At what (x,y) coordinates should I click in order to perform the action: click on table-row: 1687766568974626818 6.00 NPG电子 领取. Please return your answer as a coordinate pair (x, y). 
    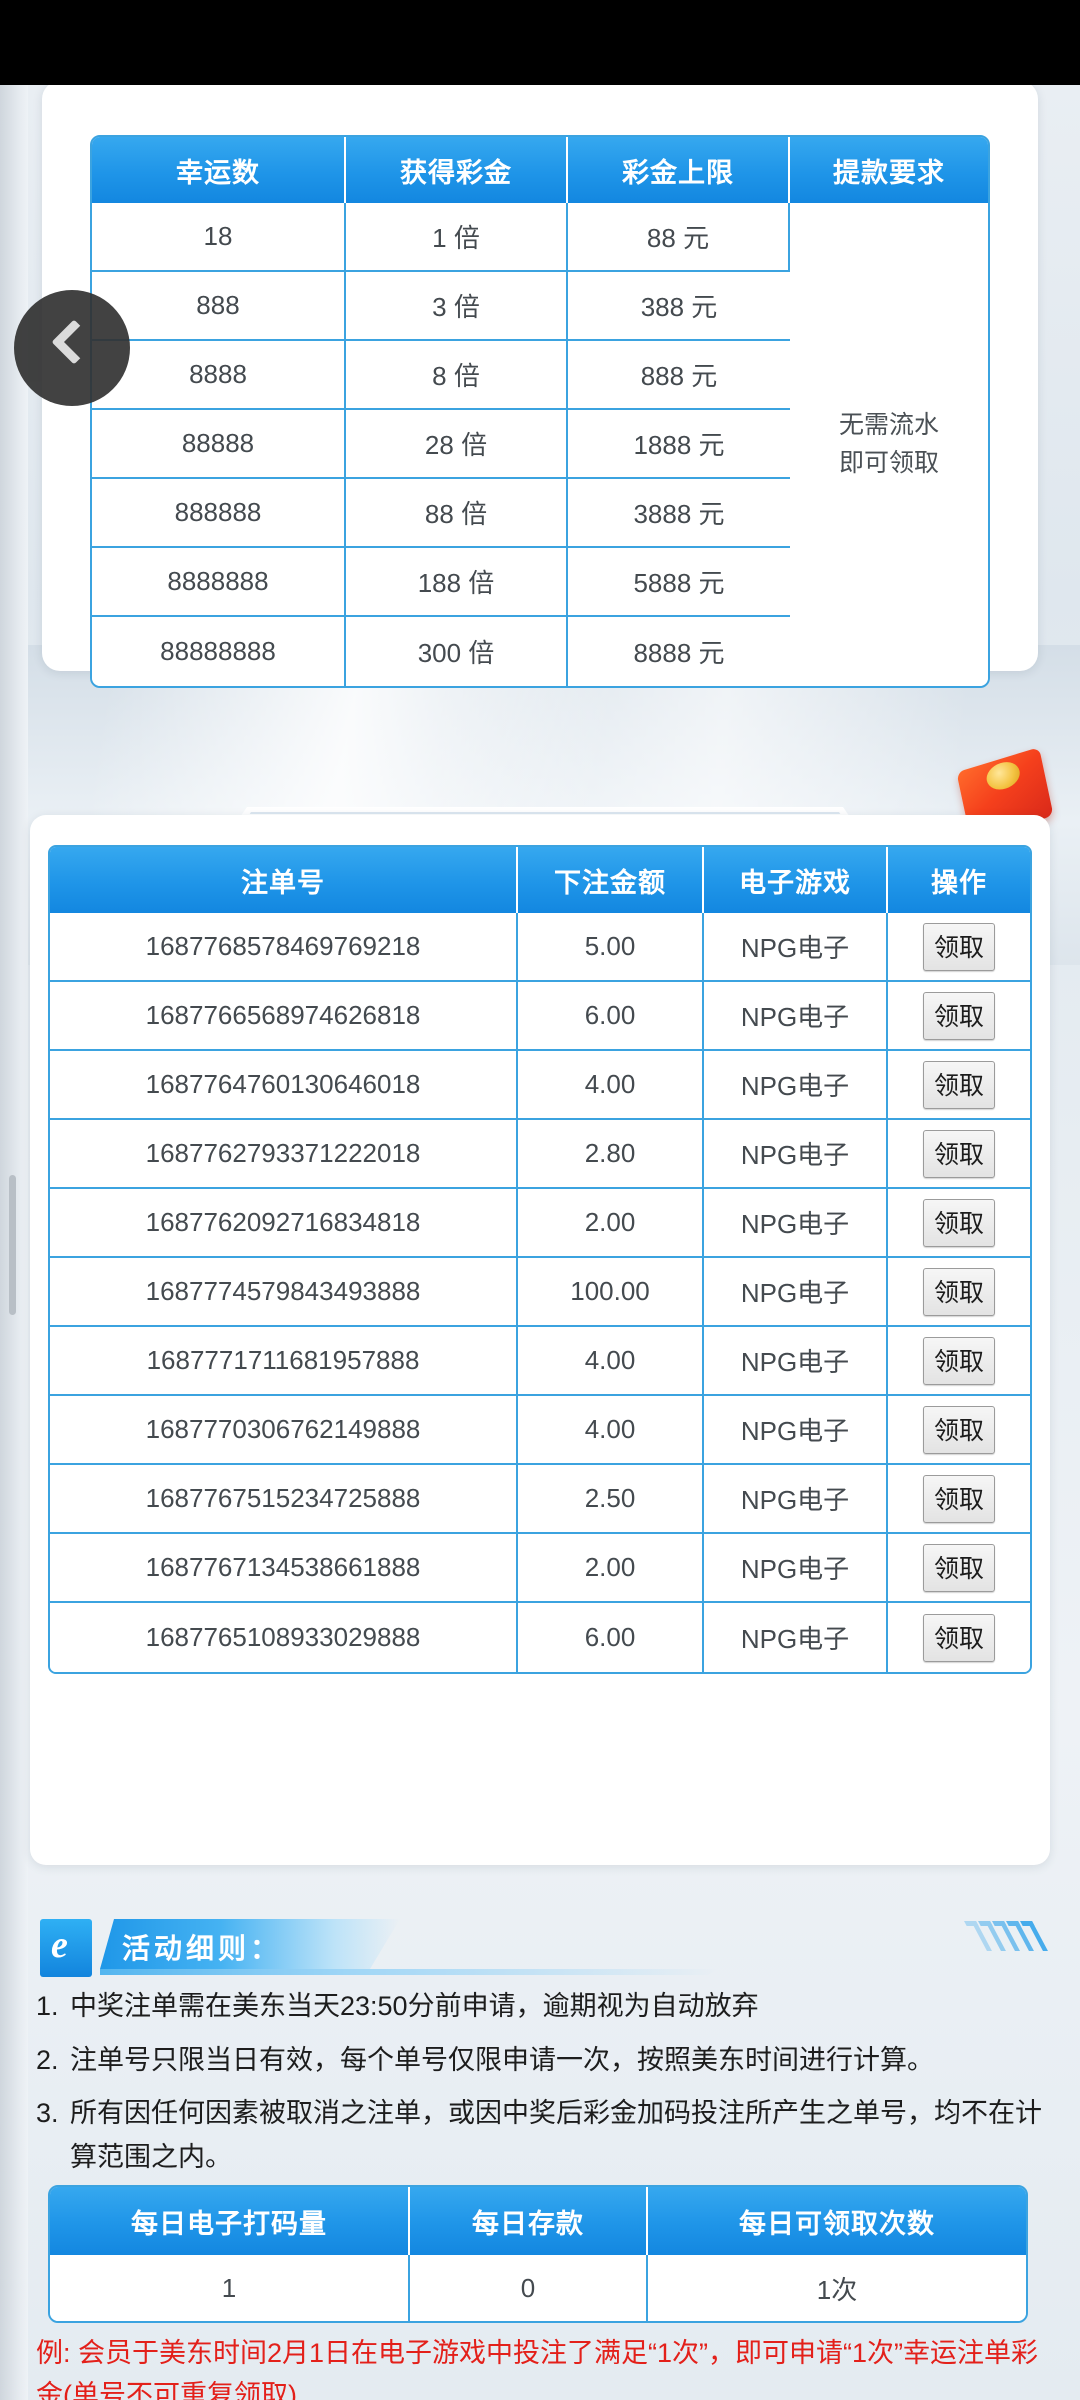
    Looking at the image, I should click on (540, 1016).